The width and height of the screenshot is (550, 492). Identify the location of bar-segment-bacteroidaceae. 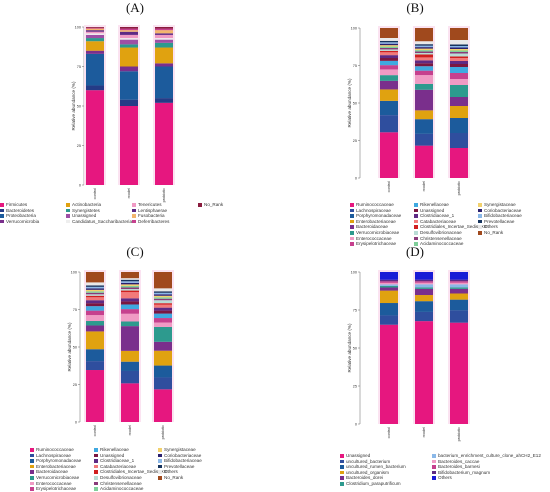
(389, 85).